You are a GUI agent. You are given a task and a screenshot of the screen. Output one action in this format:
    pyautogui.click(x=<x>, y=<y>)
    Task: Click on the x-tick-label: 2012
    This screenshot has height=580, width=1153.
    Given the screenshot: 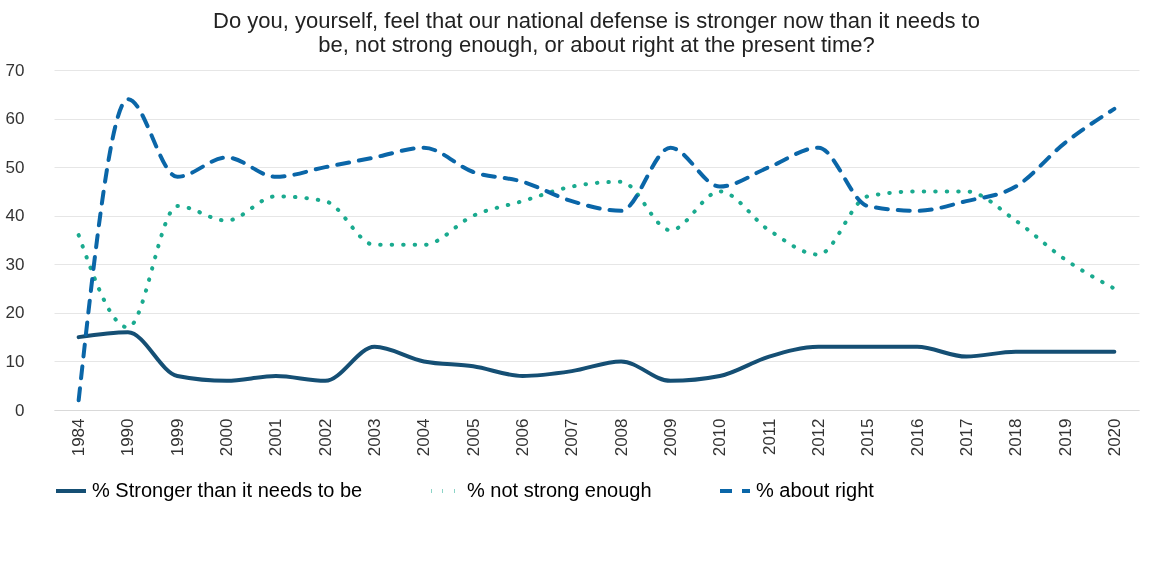 What is the action you would take?
    pyautogui.click(x=818, y=437)
    